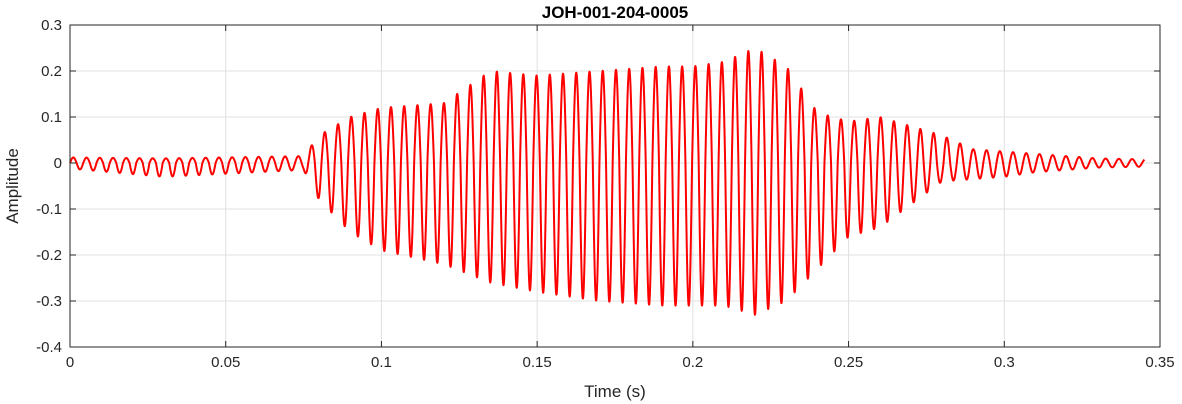  I want to click on x-tick-labels: 0 0.05 0.1 0.15 0.2 0.25 0.3 0.35, so click(620, 362).